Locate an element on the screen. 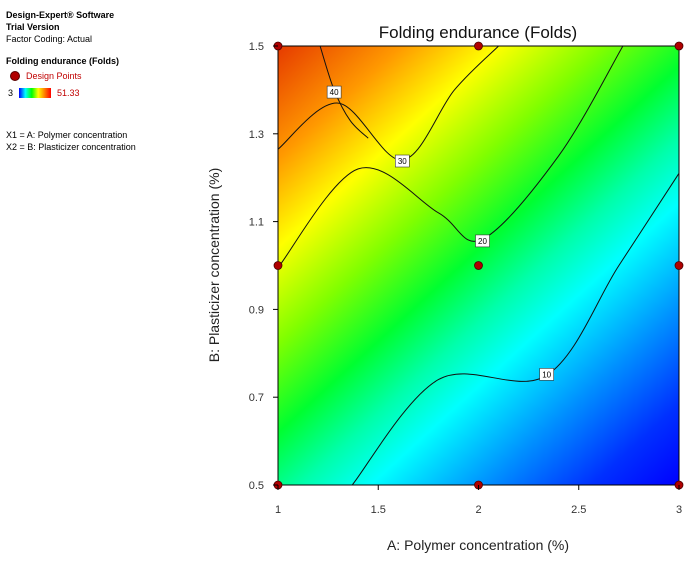  y-tick-label: 1.5 is located at coordinates (256, 47).